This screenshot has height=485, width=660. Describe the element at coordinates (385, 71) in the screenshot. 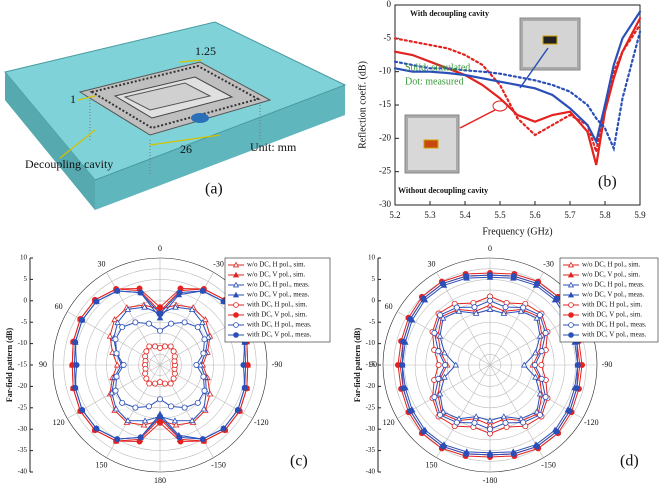

I see `y-tick-label: -10` at that location.